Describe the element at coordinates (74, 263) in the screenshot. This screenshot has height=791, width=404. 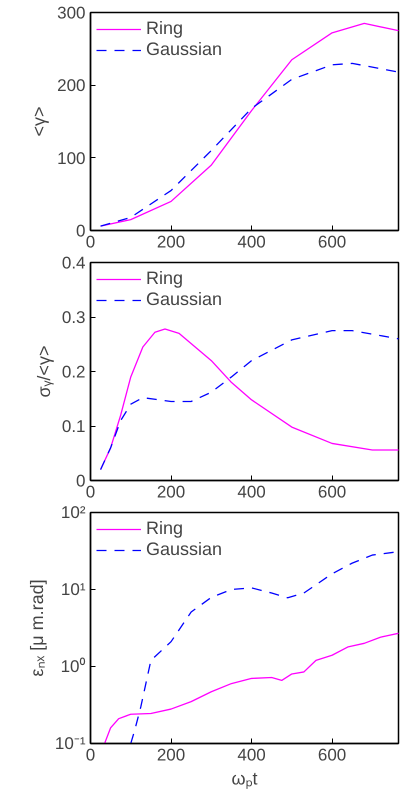
I see `y-tick-label: 0.4` at that location.